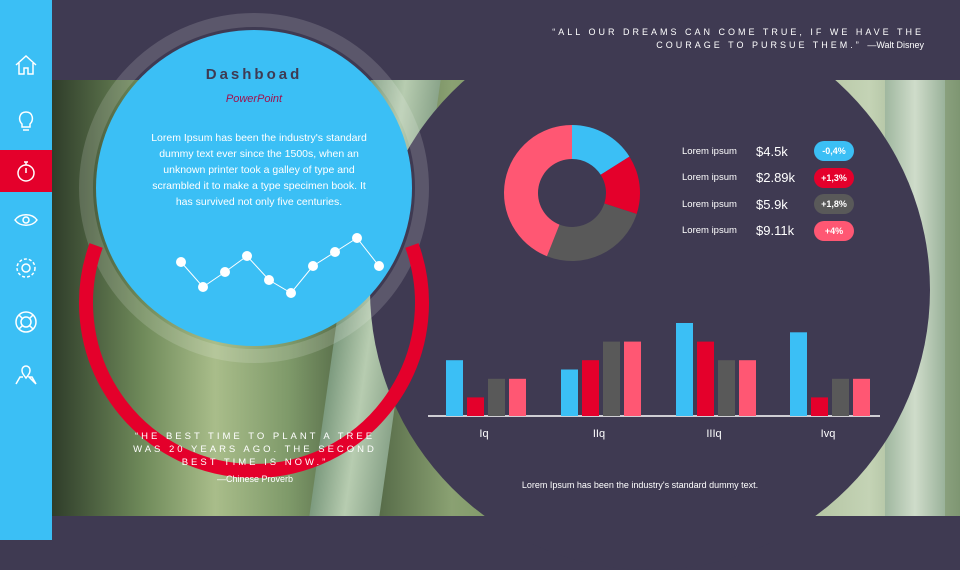 This screenshot has width=960, height=570. I want to click on kpi-change-badge: +1,3%, so click(834, 177).